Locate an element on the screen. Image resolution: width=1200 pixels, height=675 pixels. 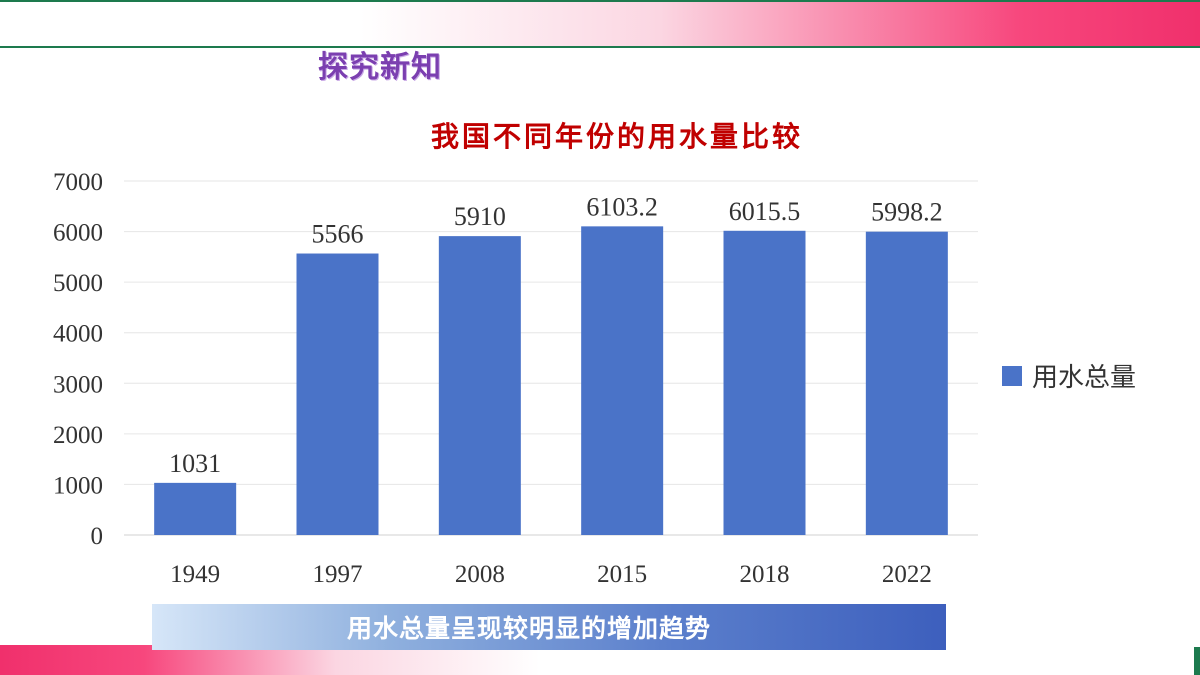
legend: 用水总量 is located at coordinates (1069, 378).